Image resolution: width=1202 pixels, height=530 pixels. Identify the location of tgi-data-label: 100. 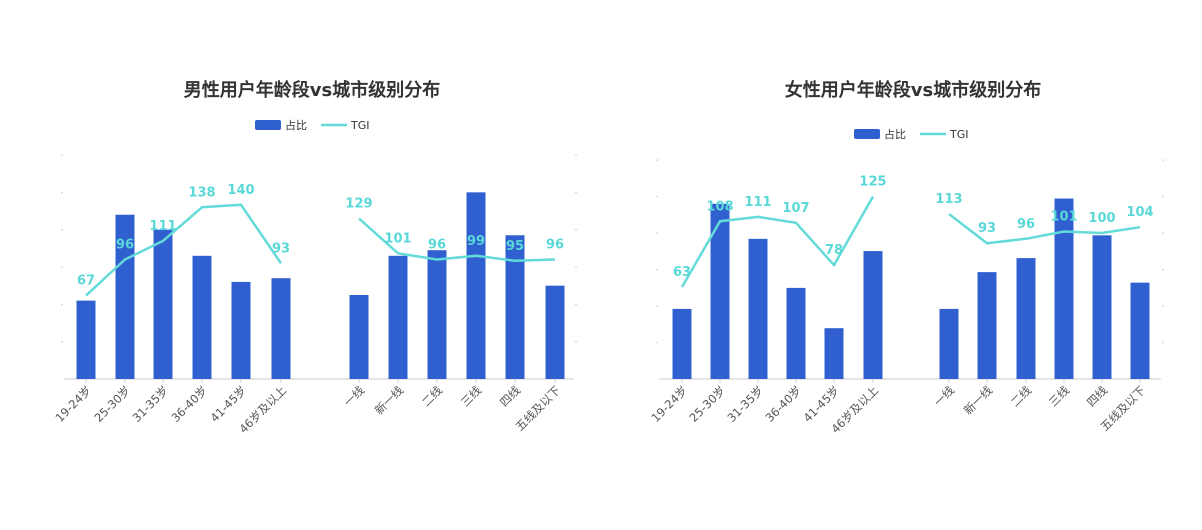
(1101, 218).